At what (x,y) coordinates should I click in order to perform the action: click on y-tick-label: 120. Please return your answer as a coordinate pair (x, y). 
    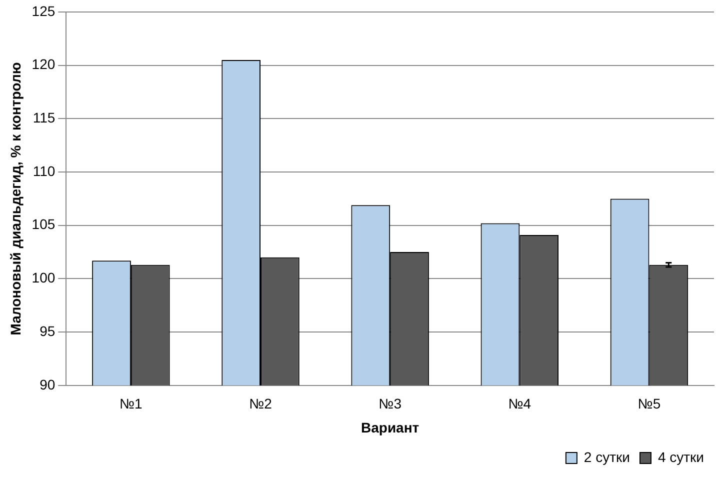
    Looking at the image, I should click on (44, 64).